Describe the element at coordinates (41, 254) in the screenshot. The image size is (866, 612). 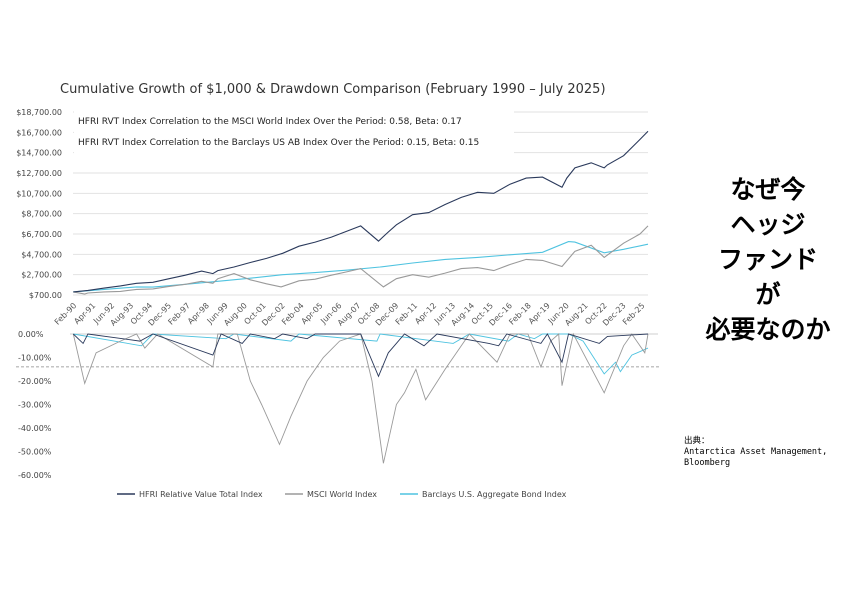
I see `y-tick-label: $4,700.00` at that location.